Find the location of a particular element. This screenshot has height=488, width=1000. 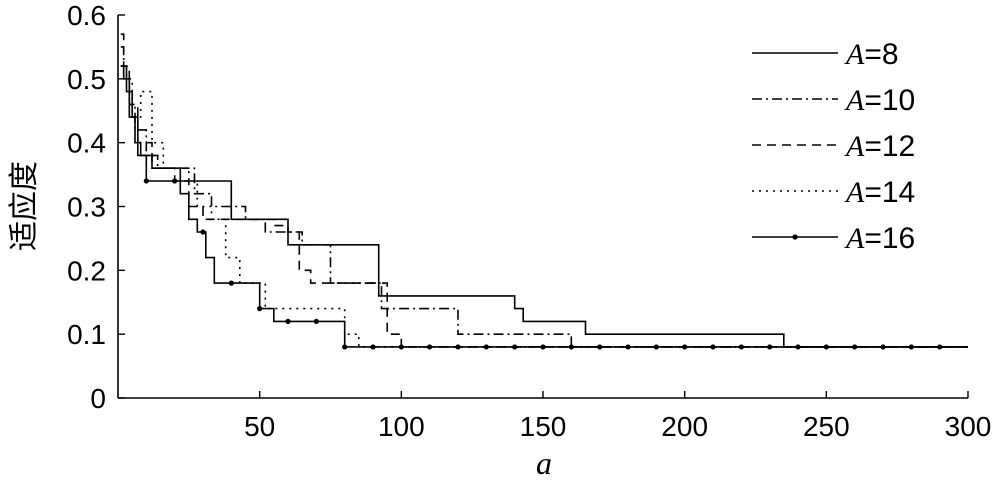

legend-label-1: A=8 is located at coordinates (871, 54).